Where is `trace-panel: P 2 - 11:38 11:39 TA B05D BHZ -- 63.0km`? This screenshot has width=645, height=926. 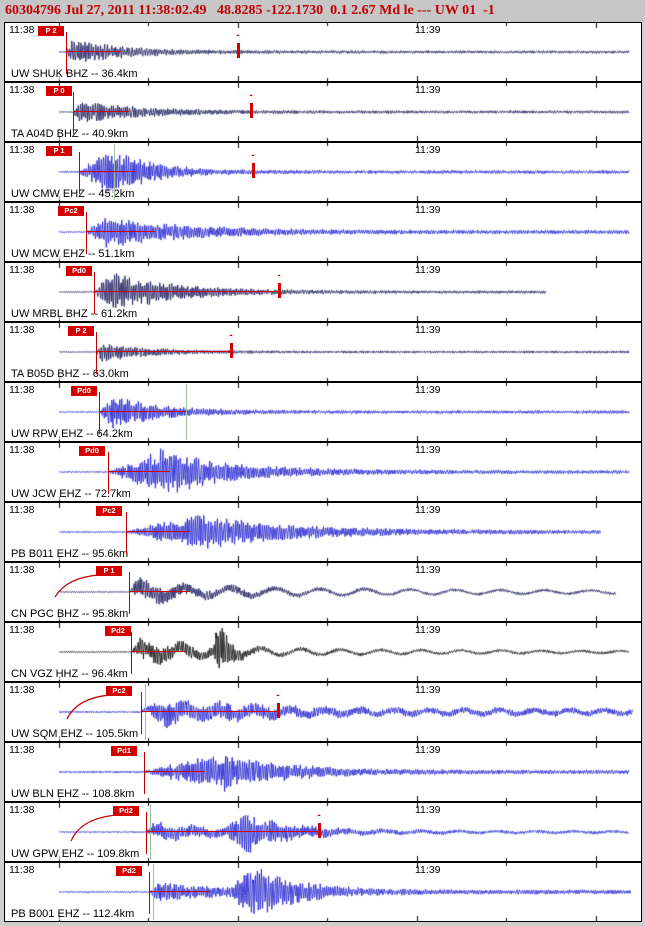 trace-panel: P 2 - 11:38 11:39 TA B05D BHZ -- 63.0km is located at coordinates (323, 352).